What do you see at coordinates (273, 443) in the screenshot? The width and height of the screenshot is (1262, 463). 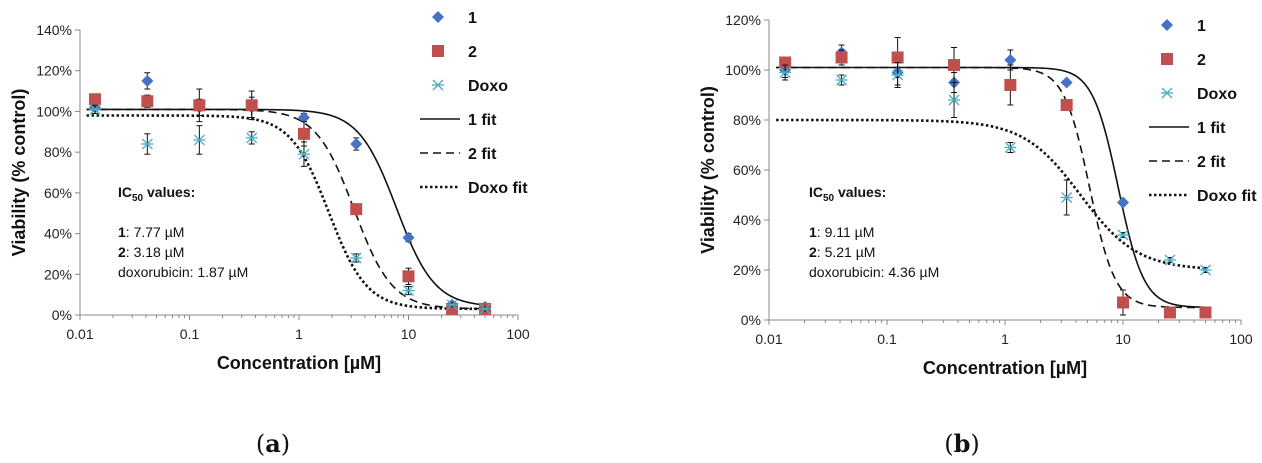 I see `panel-label: (a)` at bounding box center [273, 443].